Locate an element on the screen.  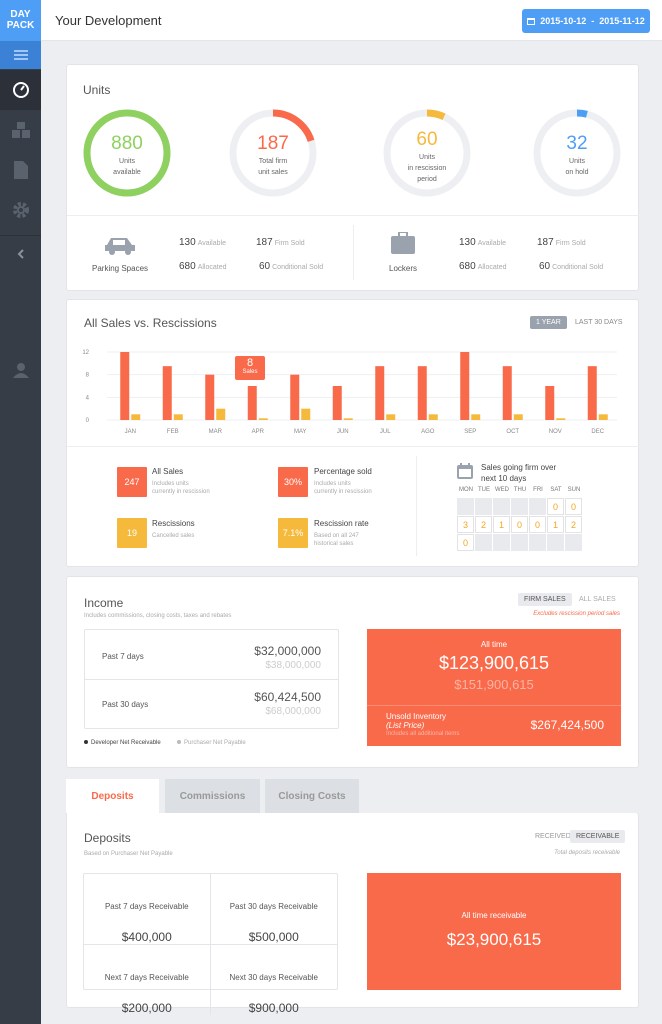
x-tick-label: JUL is located at coordinates (385, 432).